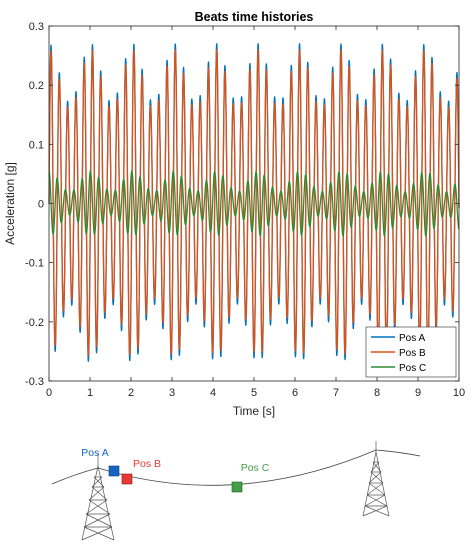 Image resolution: width=471 pixels, height=555 pixels. I want to click on legend: Pos A Pos B Pos C, so click(411, 352).